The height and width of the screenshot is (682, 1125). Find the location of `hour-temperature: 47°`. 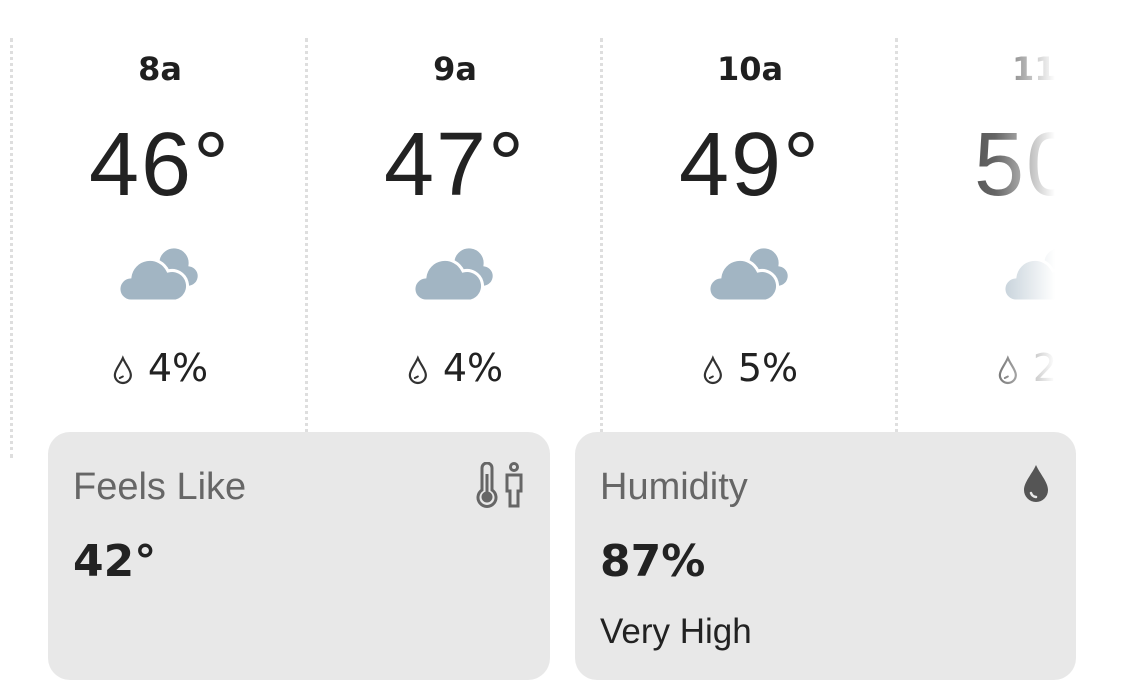

hour-temperature: 47° is located at coordinates (455, 165).